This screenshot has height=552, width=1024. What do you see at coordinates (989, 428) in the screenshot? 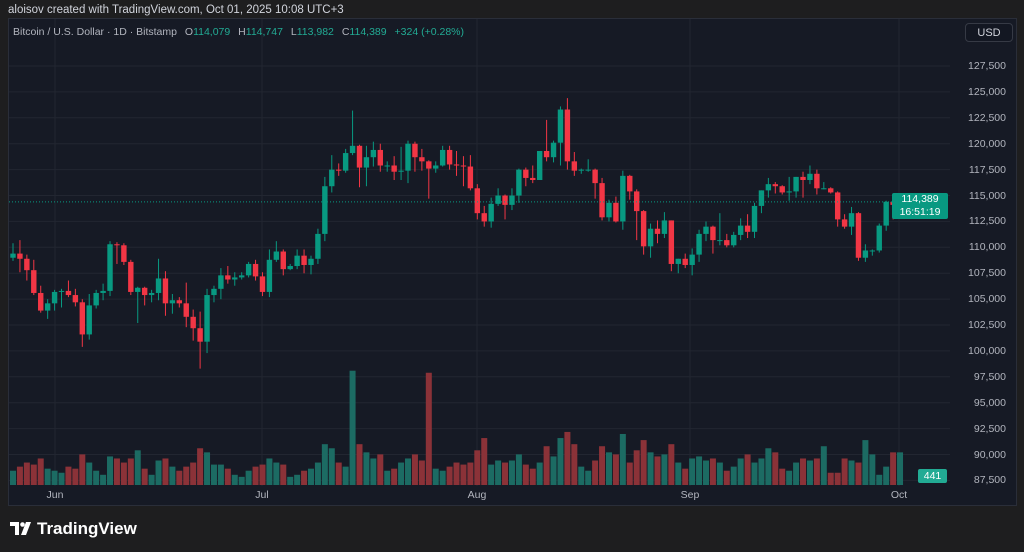
I see `price-axis-label: 92,500` at bounding box center [989, 428].